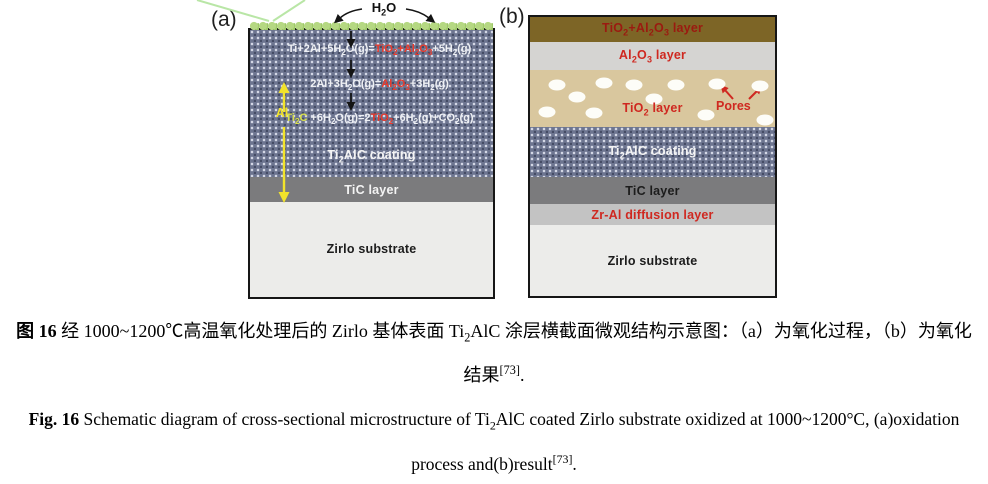 The width and height of the screenshot is (988, 484). I want to click on panel-b-substrate-label: Zirlo substrate, so click(652, 260).